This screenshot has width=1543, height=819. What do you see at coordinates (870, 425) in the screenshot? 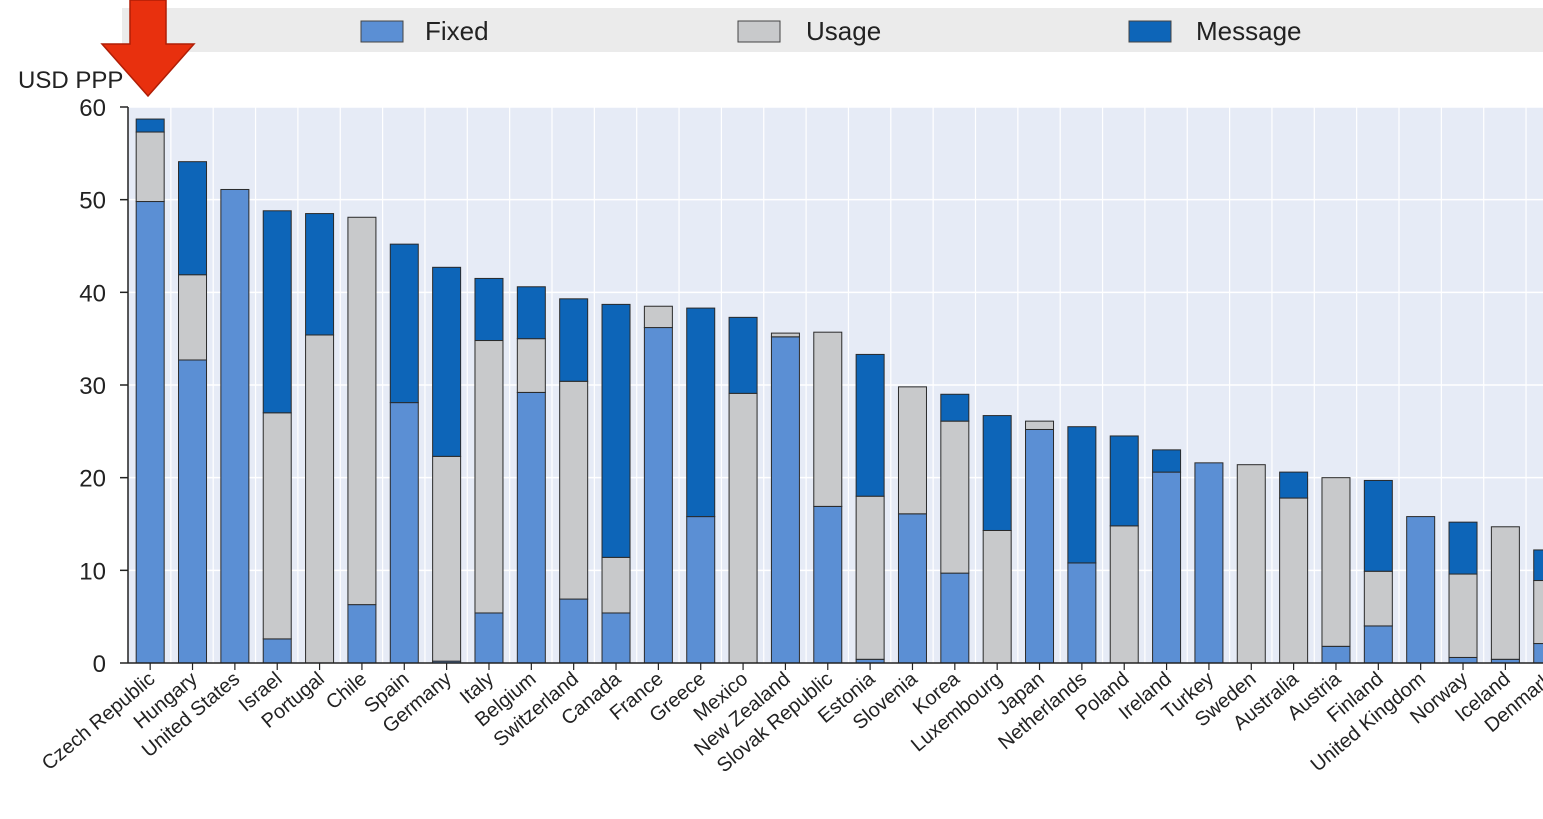
I see `bar-message-estonia` at bounding box center [870, 425].